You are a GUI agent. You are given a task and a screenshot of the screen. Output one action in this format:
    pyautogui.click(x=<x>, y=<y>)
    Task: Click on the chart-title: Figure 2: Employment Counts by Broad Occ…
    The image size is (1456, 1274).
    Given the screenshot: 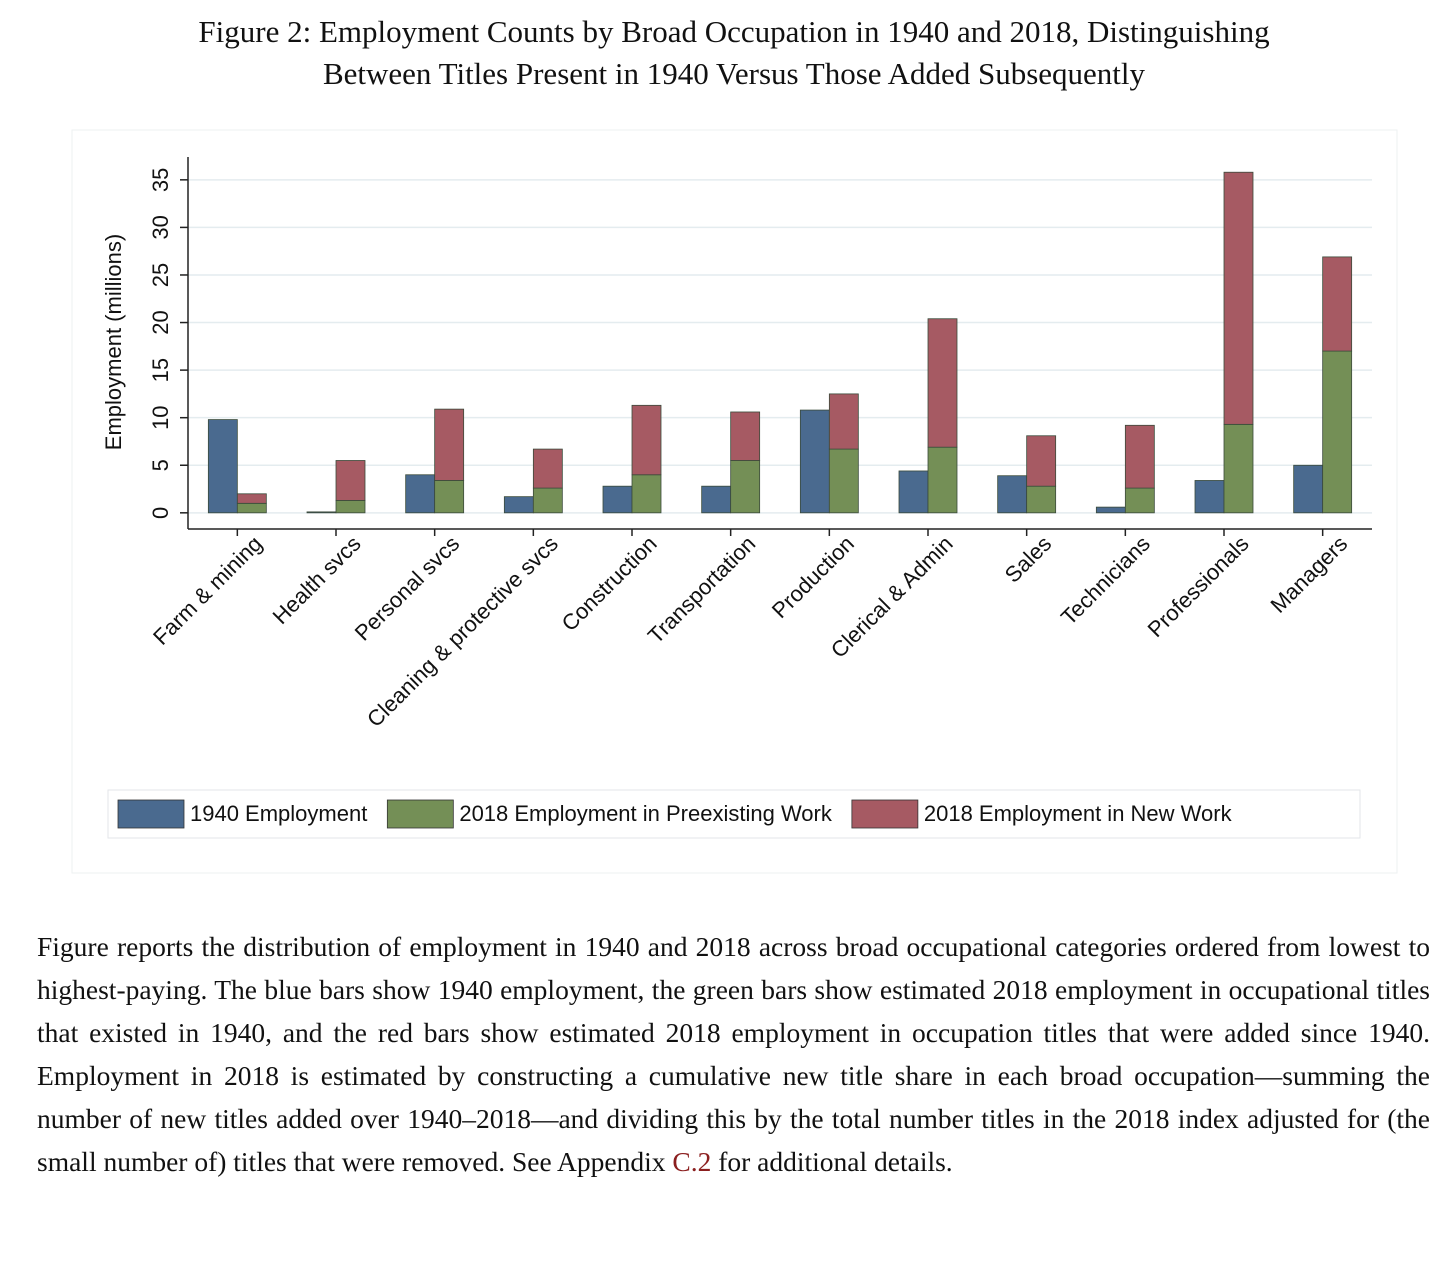 What is the action you would take?
    pyautogui.click(x=733, y=31)
    